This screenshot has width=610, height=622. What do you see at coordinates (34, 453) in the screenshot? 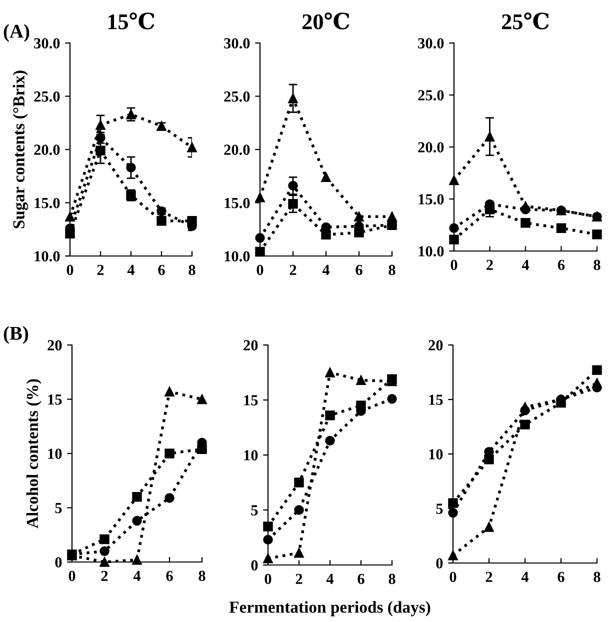
I see `y-axis-title: Alcohol contents (%)` at bounding box center [34, 453].